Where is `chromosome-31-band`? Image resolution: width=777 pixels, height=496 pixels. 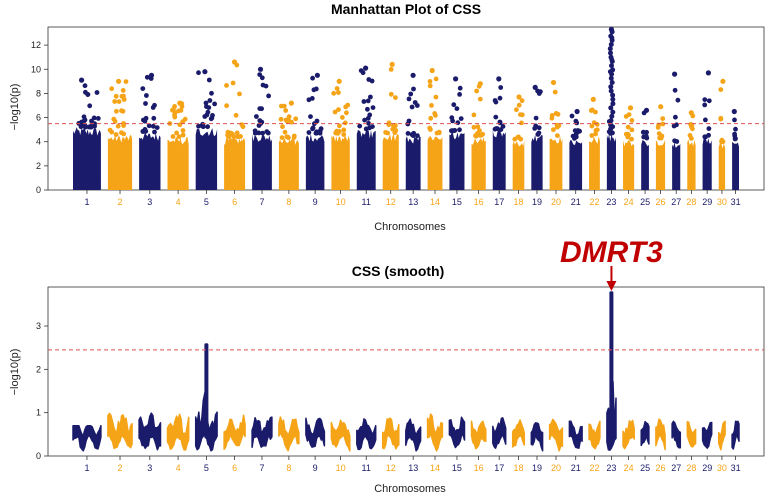 chromosome-31-band is located at coordinates (735, 435).